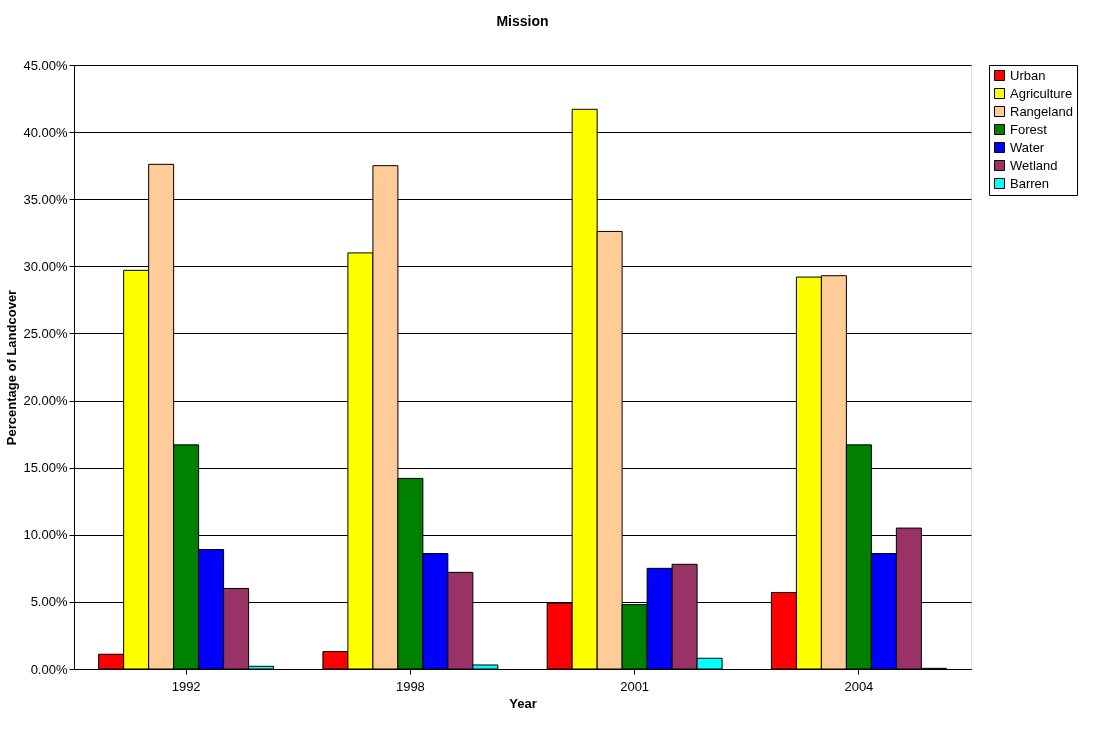 This screenshot has width=1119, height=742. Describe the element at coordinates (1029, 129) in the screenshot. I see `legend-label: Forest` at that location.